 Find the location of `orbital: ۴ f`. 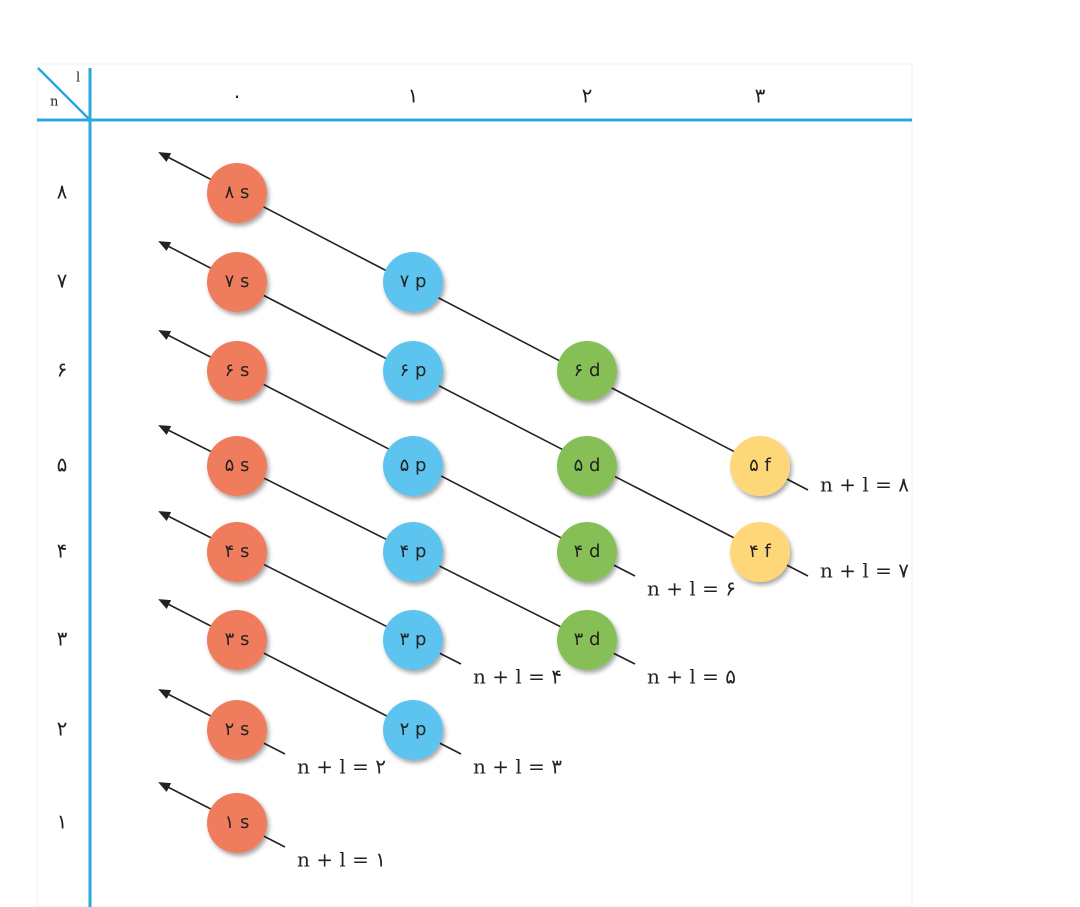

orbital: ۴ f is located at coordinates (760, 552).